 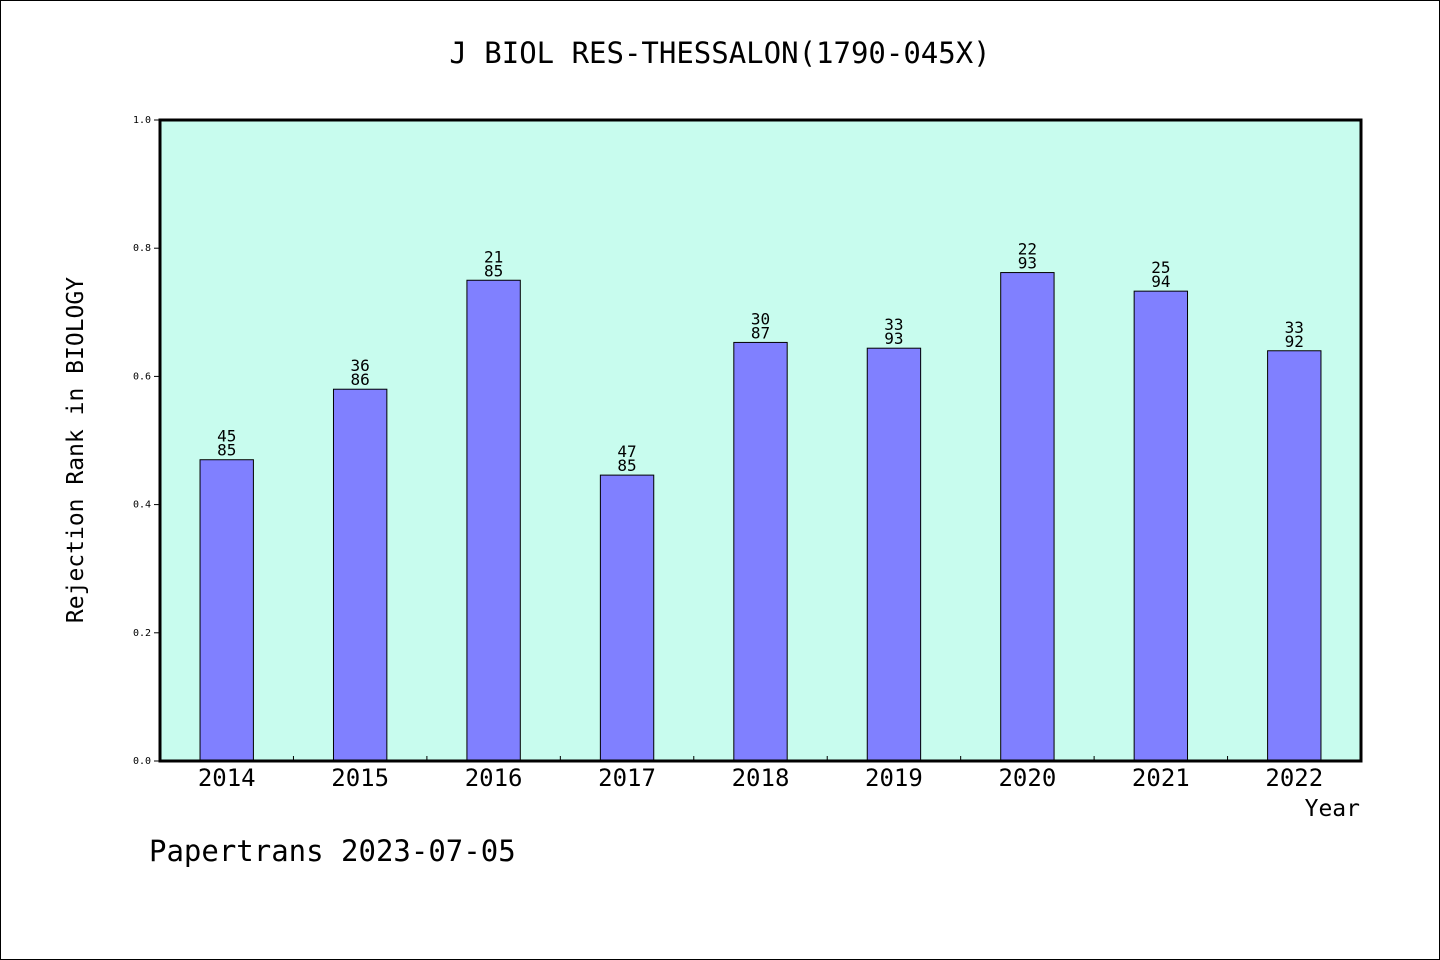 What do you see at coordinates (142, 376) in the screenshot?
I see `y-tick-label: 0.6` at bounding box center [142, 376].